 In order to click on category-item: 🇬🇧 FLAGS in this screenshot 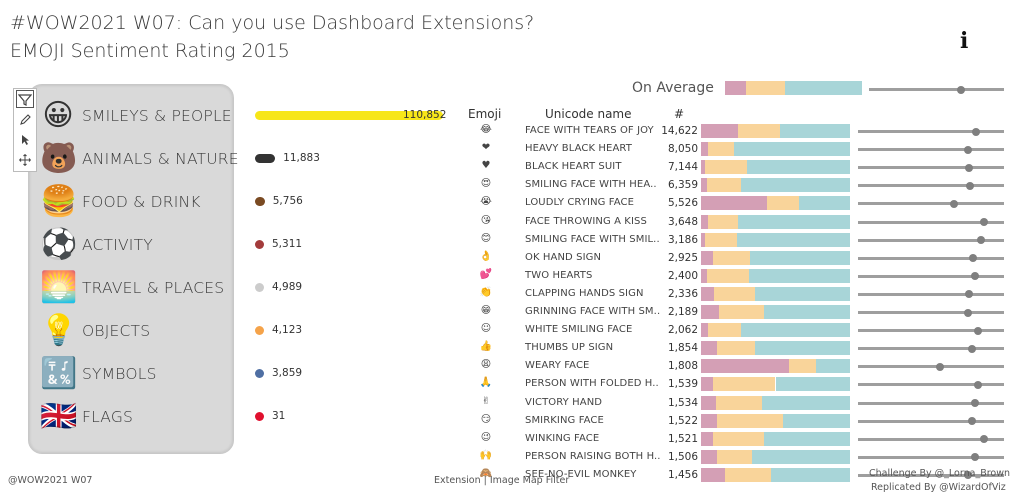, I will do `click(135, 417)`.